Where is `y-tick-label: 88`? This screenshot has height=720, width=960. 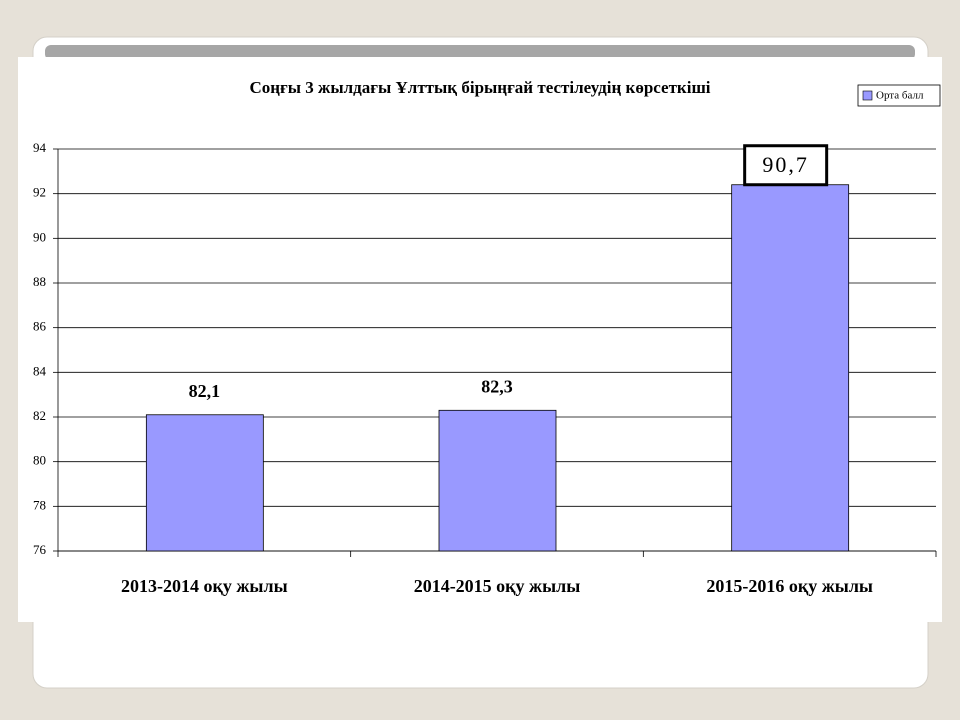
y-tick-label: 88 is located at coordinates (39, 281).